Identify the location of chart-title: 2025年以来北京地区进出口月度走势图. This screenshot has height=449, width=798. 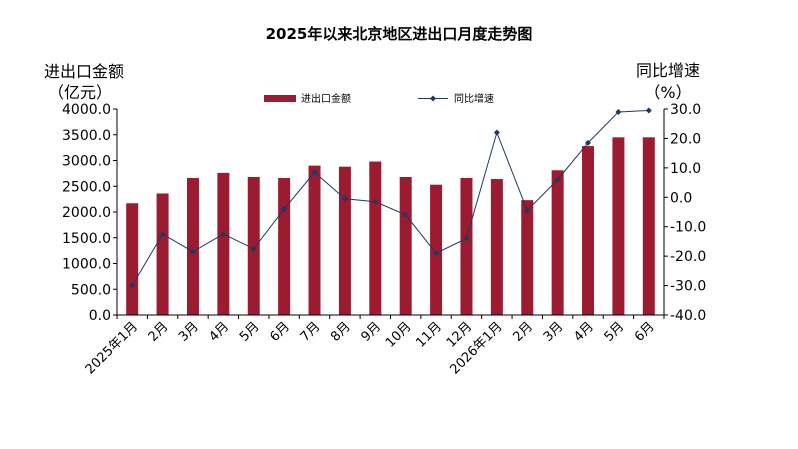
(399, 34).